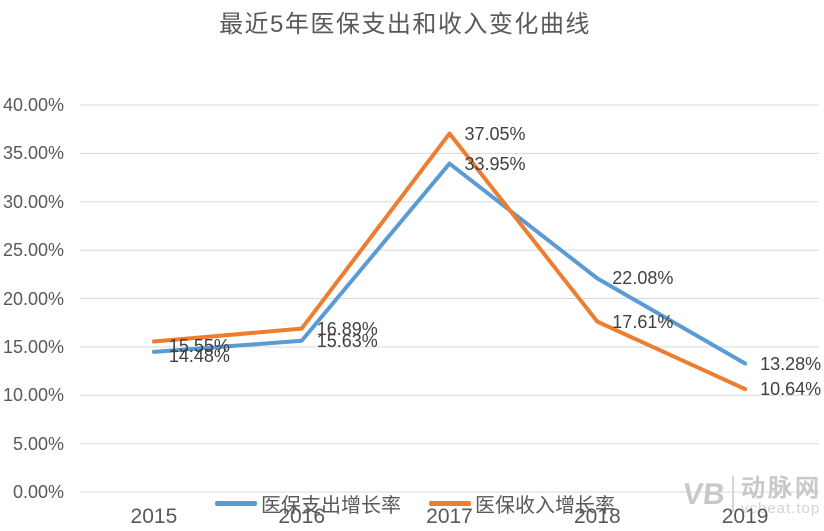  What do you see at coordinates (33, 250) in the screenshot?
I see `y-axis-tick: 25.00%` at bounding box center [33, 250].